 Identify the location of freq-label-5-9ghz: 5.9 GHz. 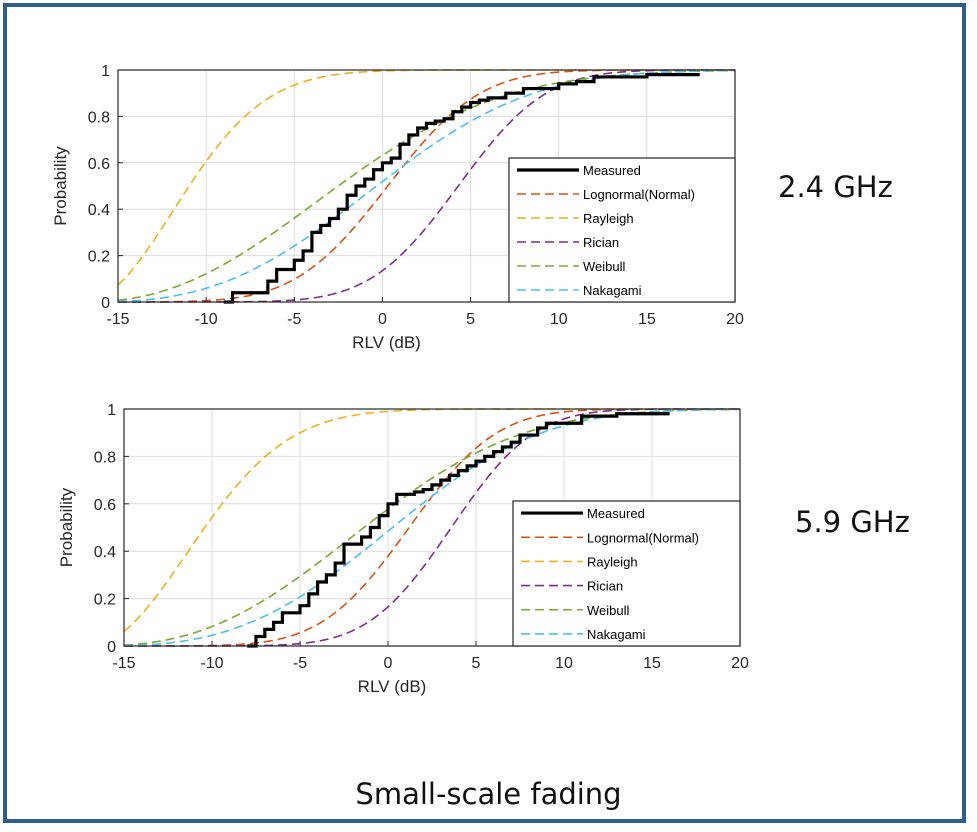
(852, 522).